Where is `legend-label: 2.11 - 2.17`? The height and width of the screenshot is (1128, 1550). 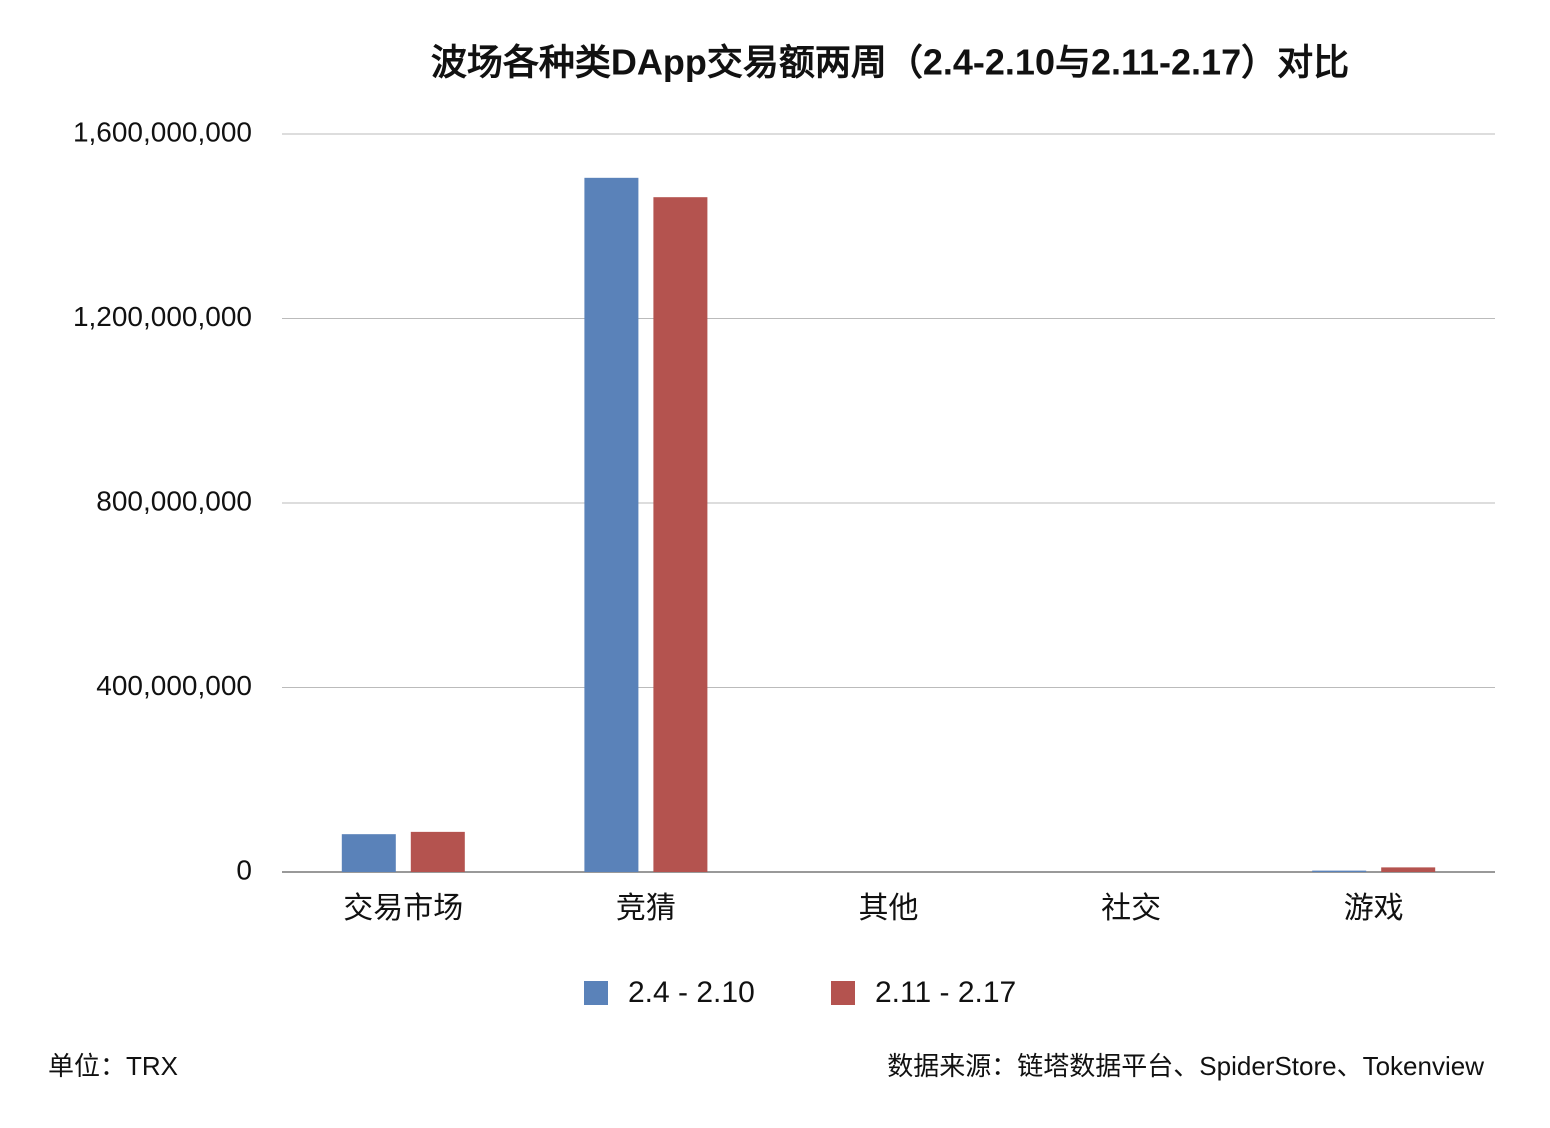 legend-label: 2.11 - 2.17 is located at coordinates (945, 992).